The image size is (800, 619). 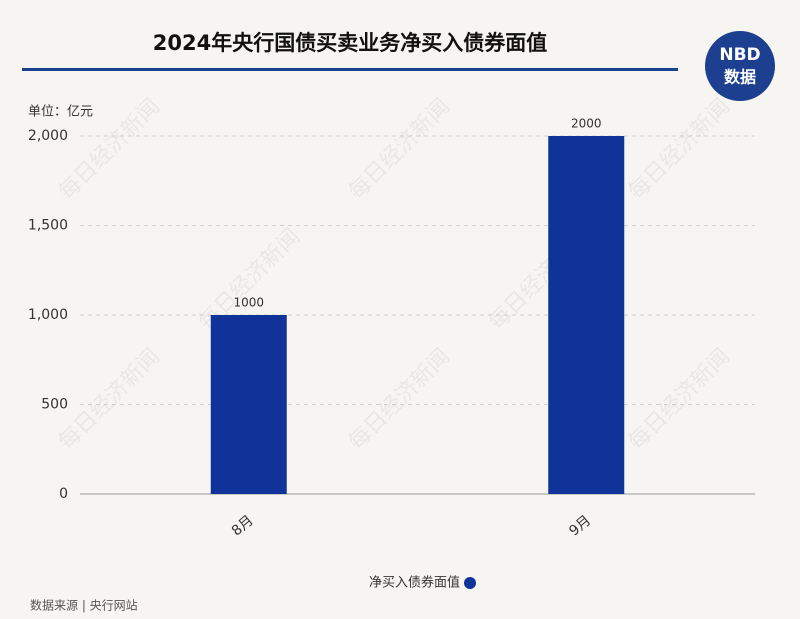 I want to click on source: 数据来源 | 央行网站, so click(x=84, y=605).